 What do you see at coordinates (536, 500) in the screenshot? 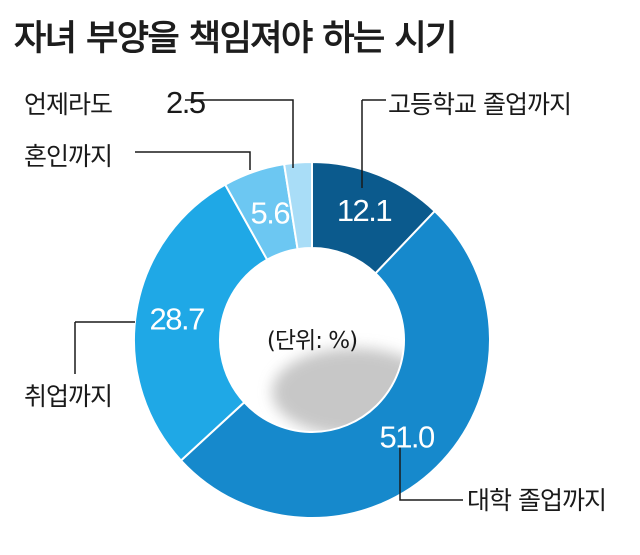
I see `category-label: 대학 졸업까지` at bounding box center [536, 500].